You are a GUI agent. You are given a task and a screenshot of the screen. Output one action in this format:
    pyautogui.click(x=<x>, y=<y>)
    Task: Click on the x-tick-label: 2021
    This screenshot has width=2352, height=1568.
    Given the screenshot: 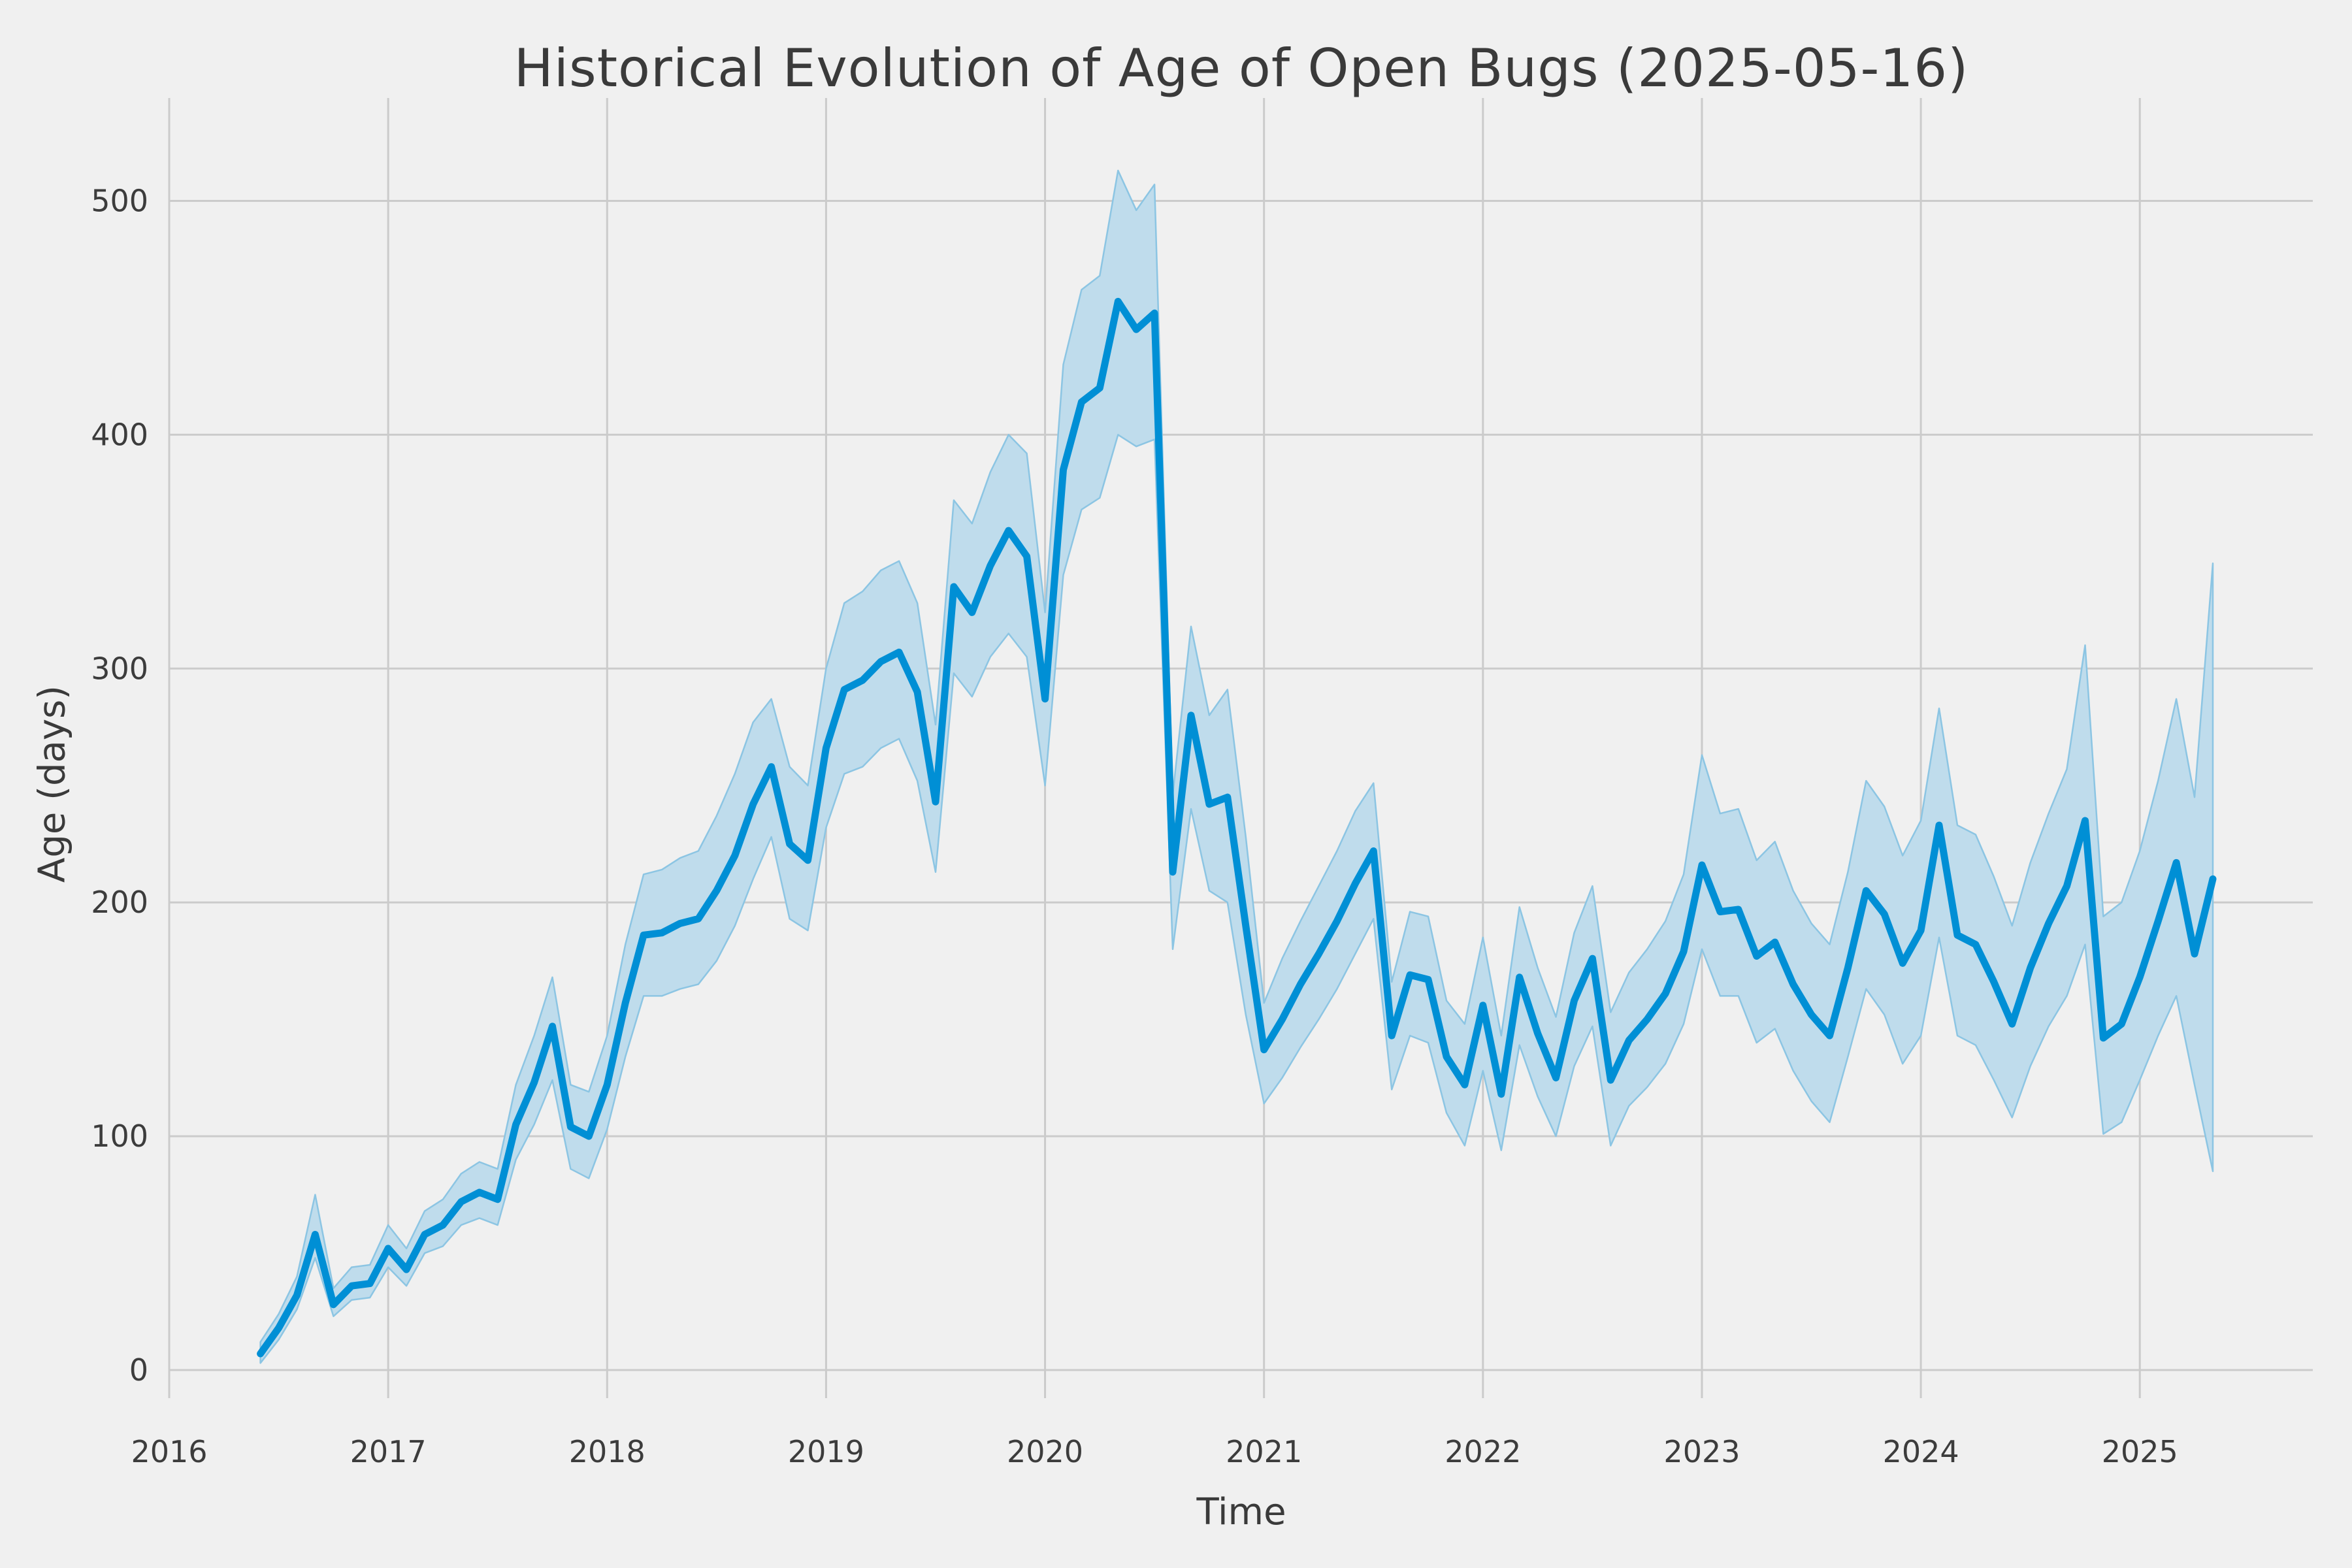 What is the action you would take?
    pyautogui.click(x=1264, y=1451)
    